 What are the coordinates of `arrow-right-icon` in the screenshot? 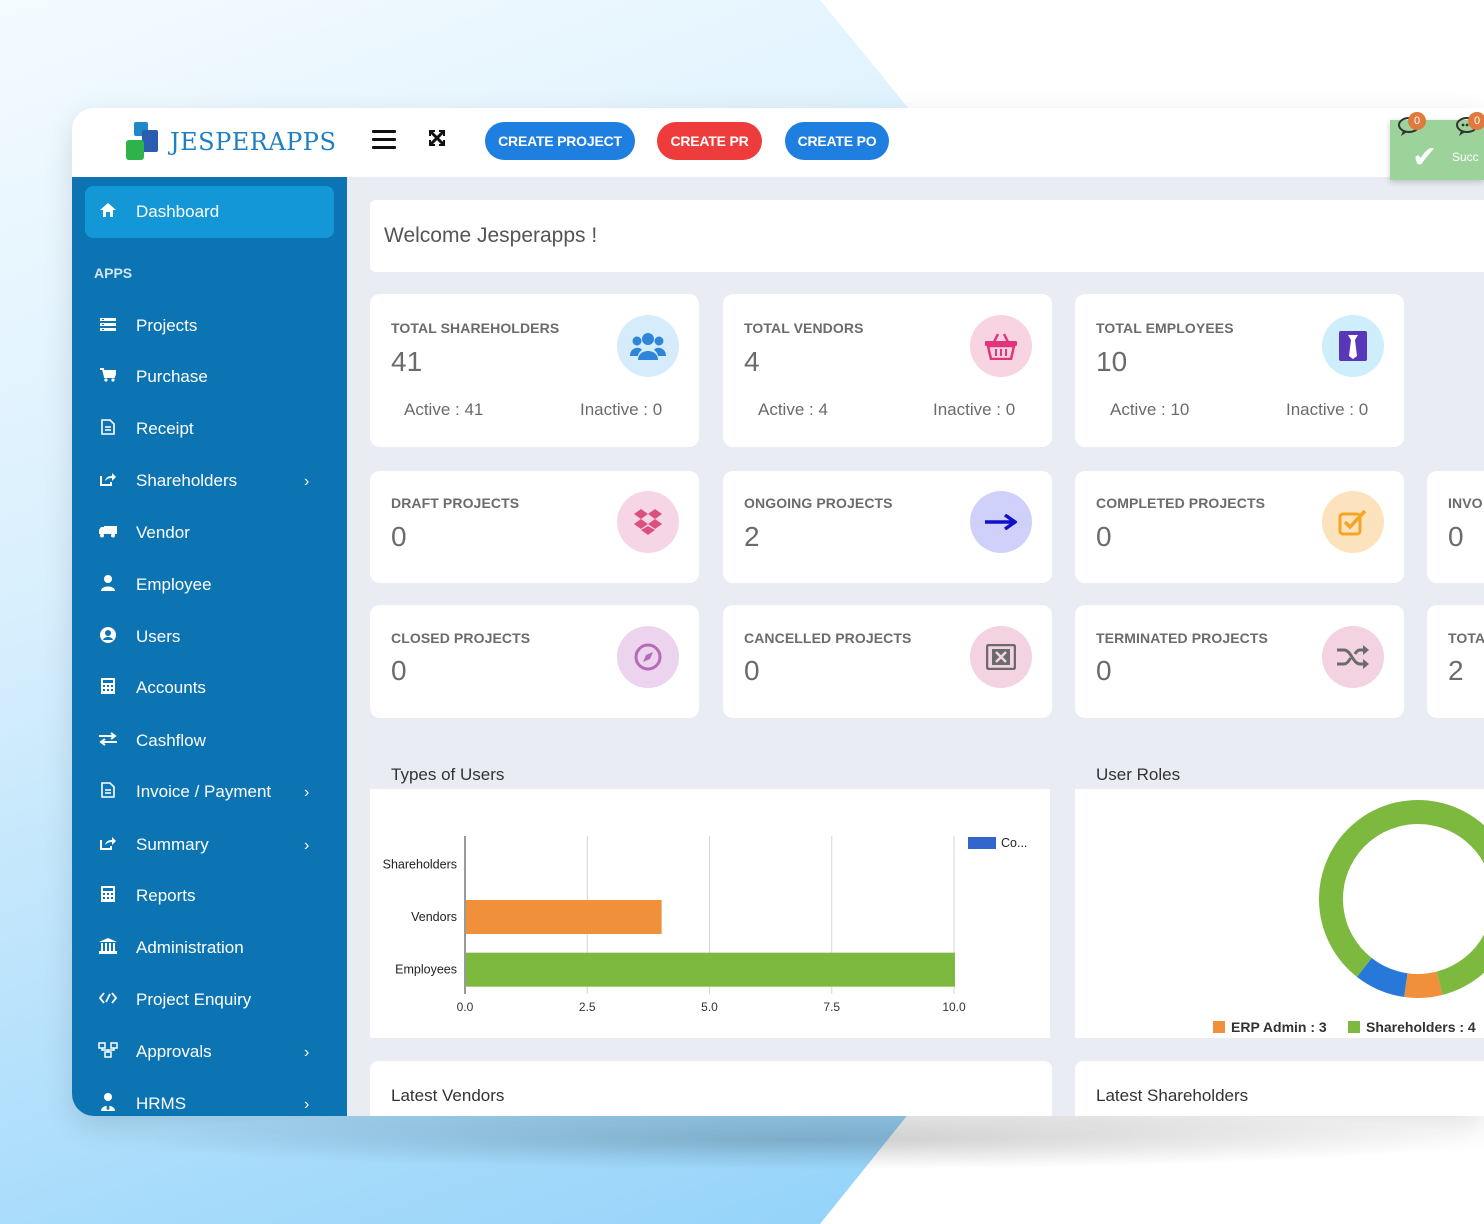 It's located at (1001, 522).